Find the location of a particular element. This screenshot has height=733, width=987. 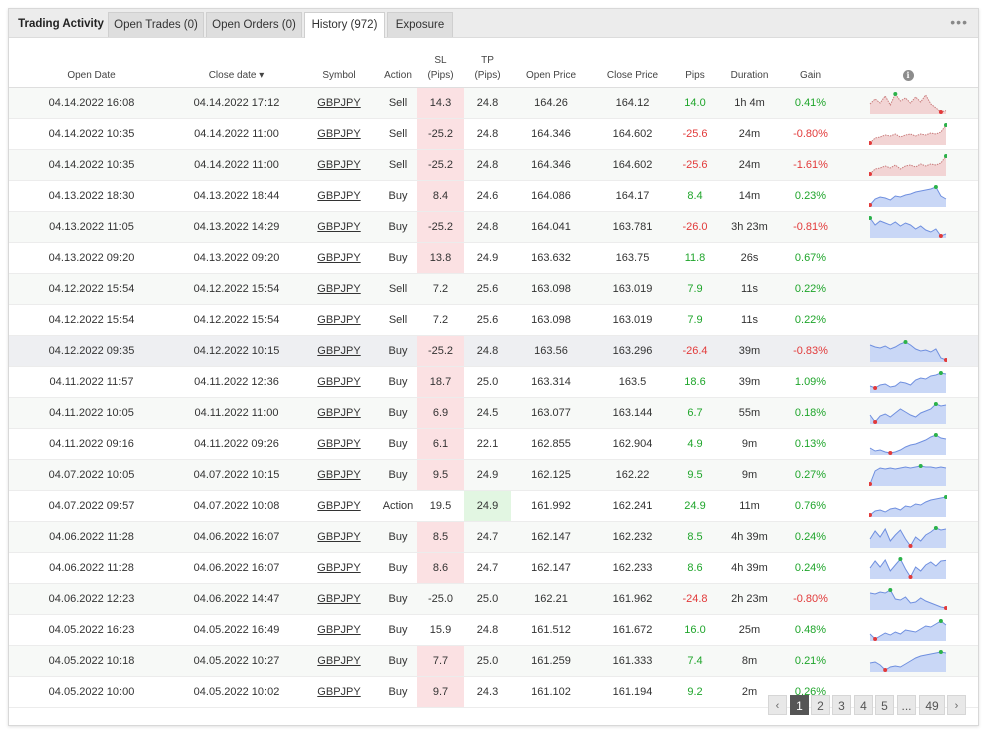

col-tp: TP (Pips) is located at coordinates (487, 64).